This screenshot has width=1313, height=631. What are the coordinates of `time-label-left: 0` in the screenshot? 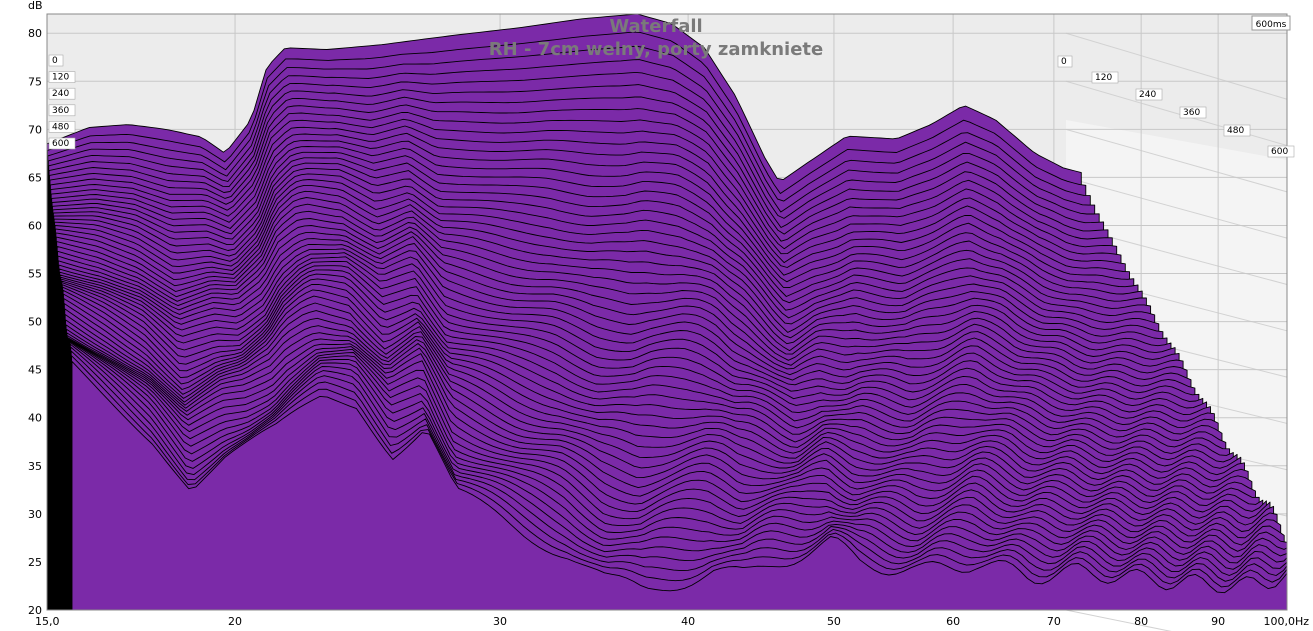 It's located at (55, 61).